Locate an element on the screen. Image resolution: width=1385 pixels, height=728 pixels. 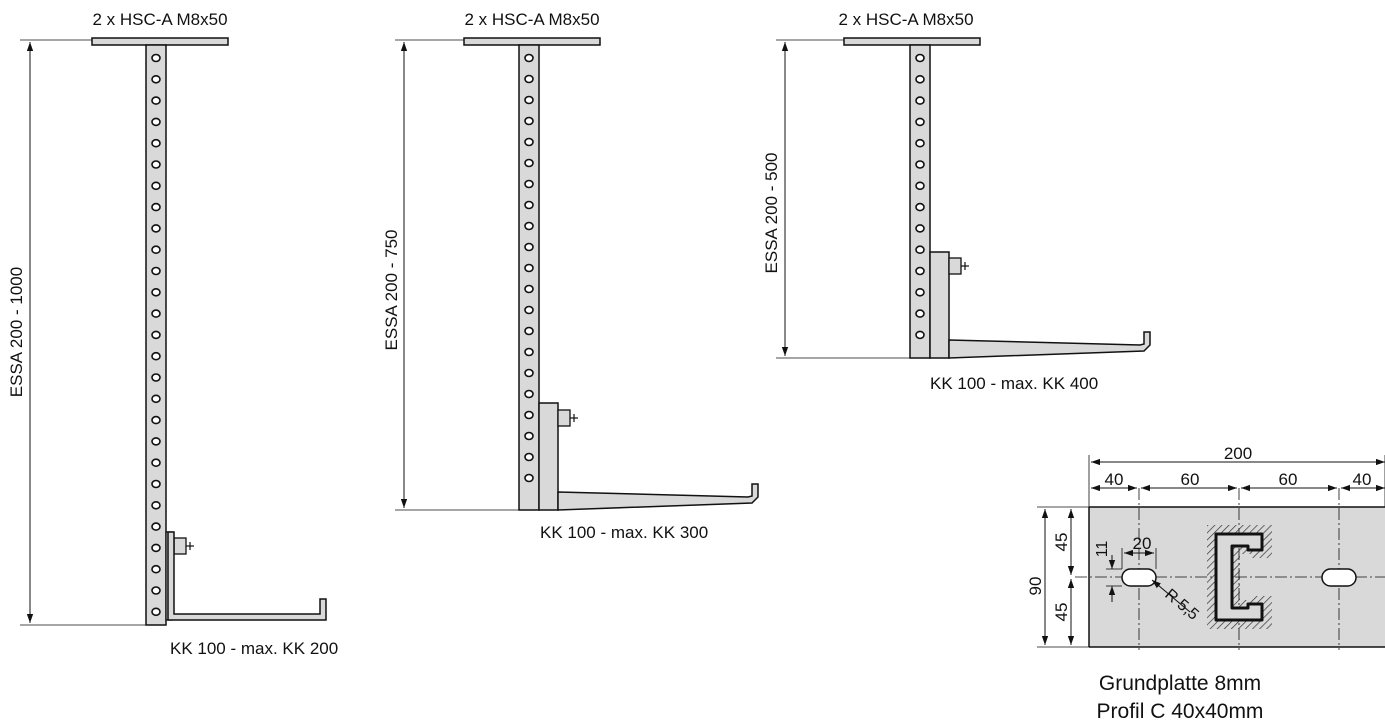
hanger-2-bolt is located at coordinates (564, 418).